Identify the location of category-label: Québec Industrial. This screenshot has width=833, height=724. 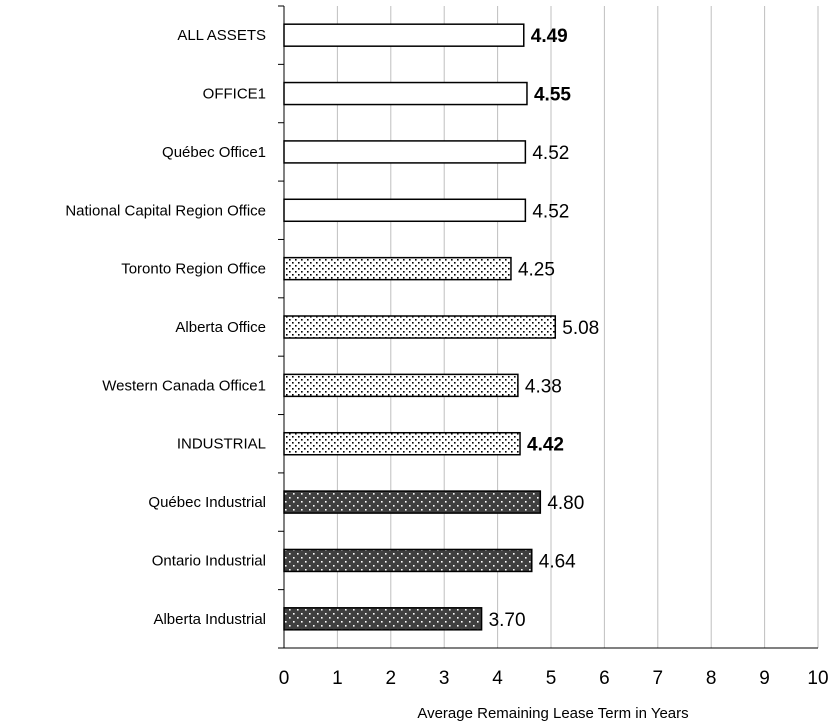
(207, 502).